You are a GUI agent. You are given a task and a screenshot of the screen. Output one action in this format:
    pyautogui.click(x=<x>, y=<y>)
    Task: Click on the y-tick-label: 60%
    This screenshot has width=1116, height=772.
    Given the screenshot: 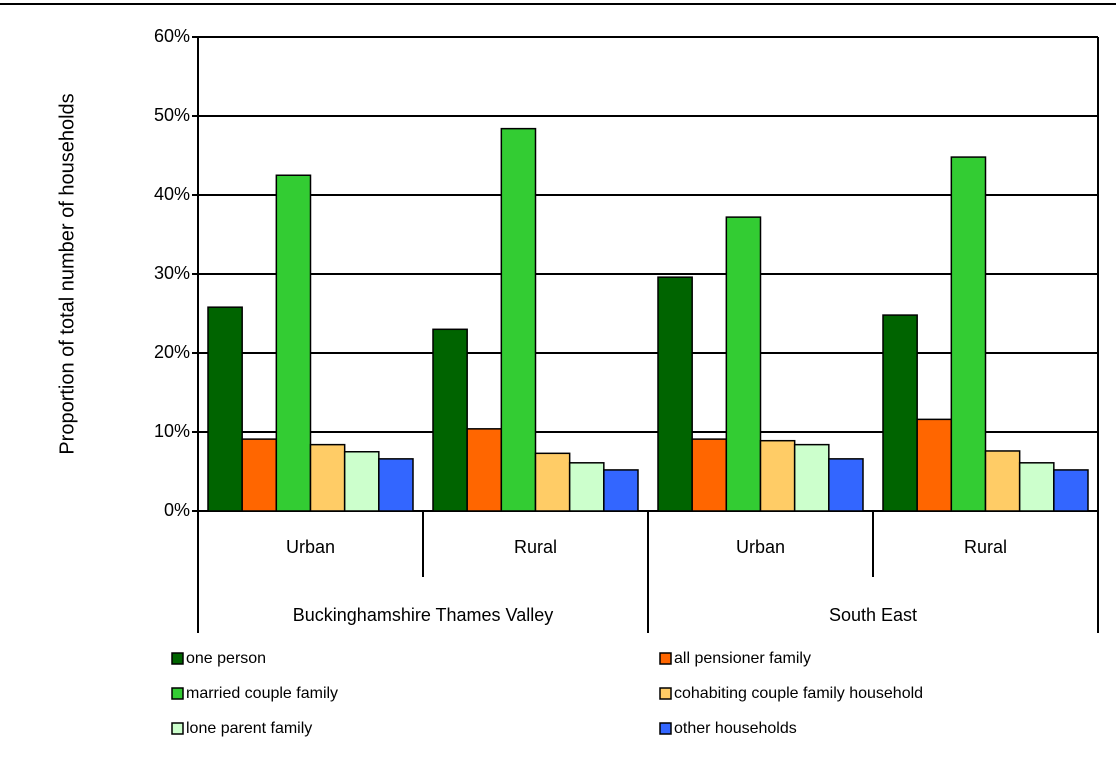 What is the action you would take?
    pyautogui.click(x=172, y=36)
    